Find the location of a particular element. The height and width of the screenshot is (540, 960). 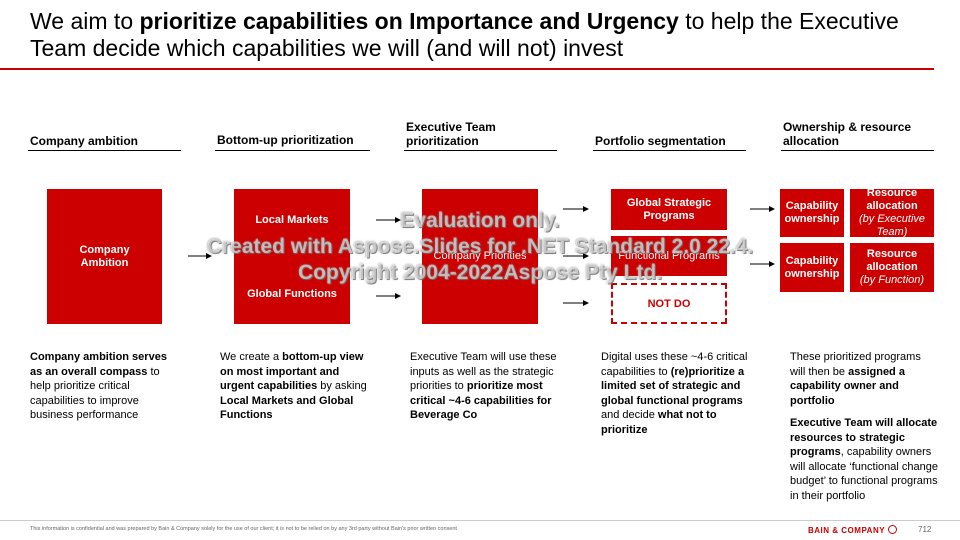

functional-programs-box: Functional Programs is located at coordinates (669, 256).